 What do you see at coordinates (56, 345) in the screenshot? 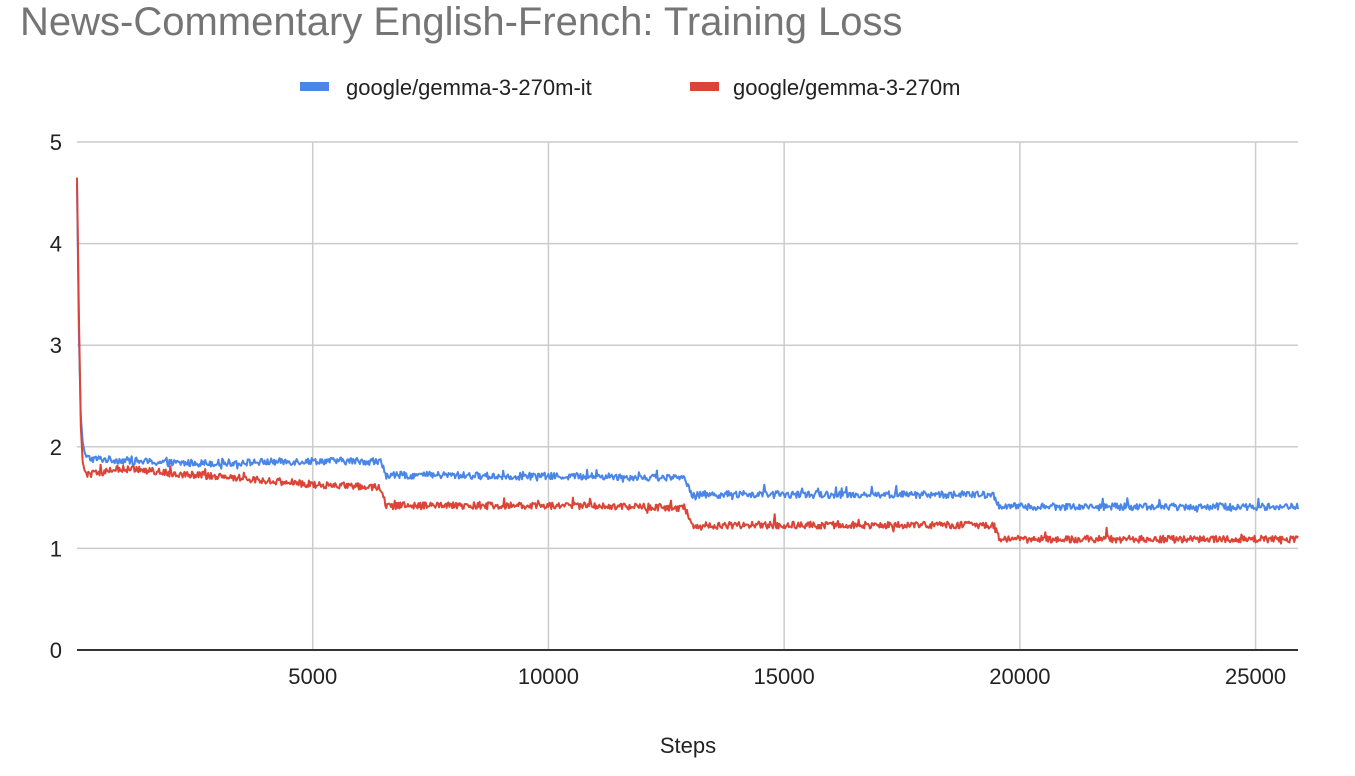
I see `y-tick-label: 3` at bounding box center [56, 345].